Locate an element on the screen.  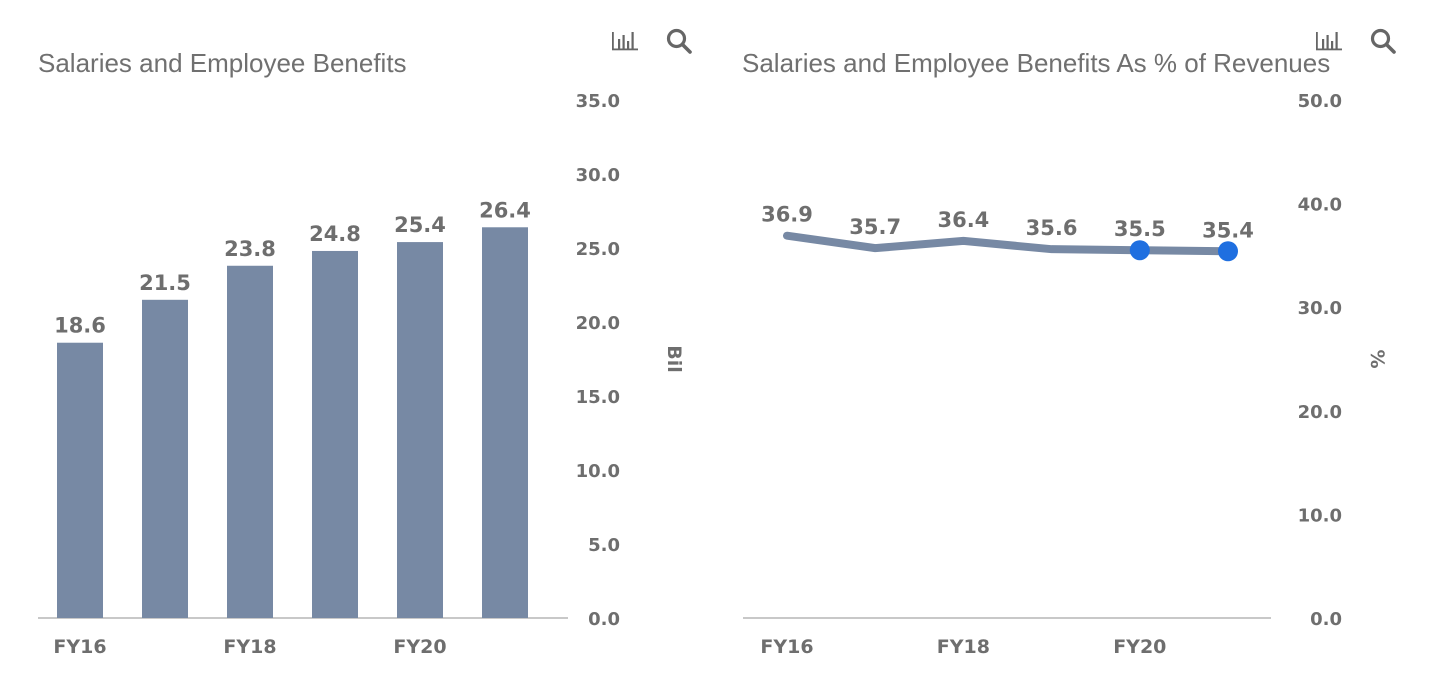
y-axis-label: Bil is located at coordinates (674, 359).